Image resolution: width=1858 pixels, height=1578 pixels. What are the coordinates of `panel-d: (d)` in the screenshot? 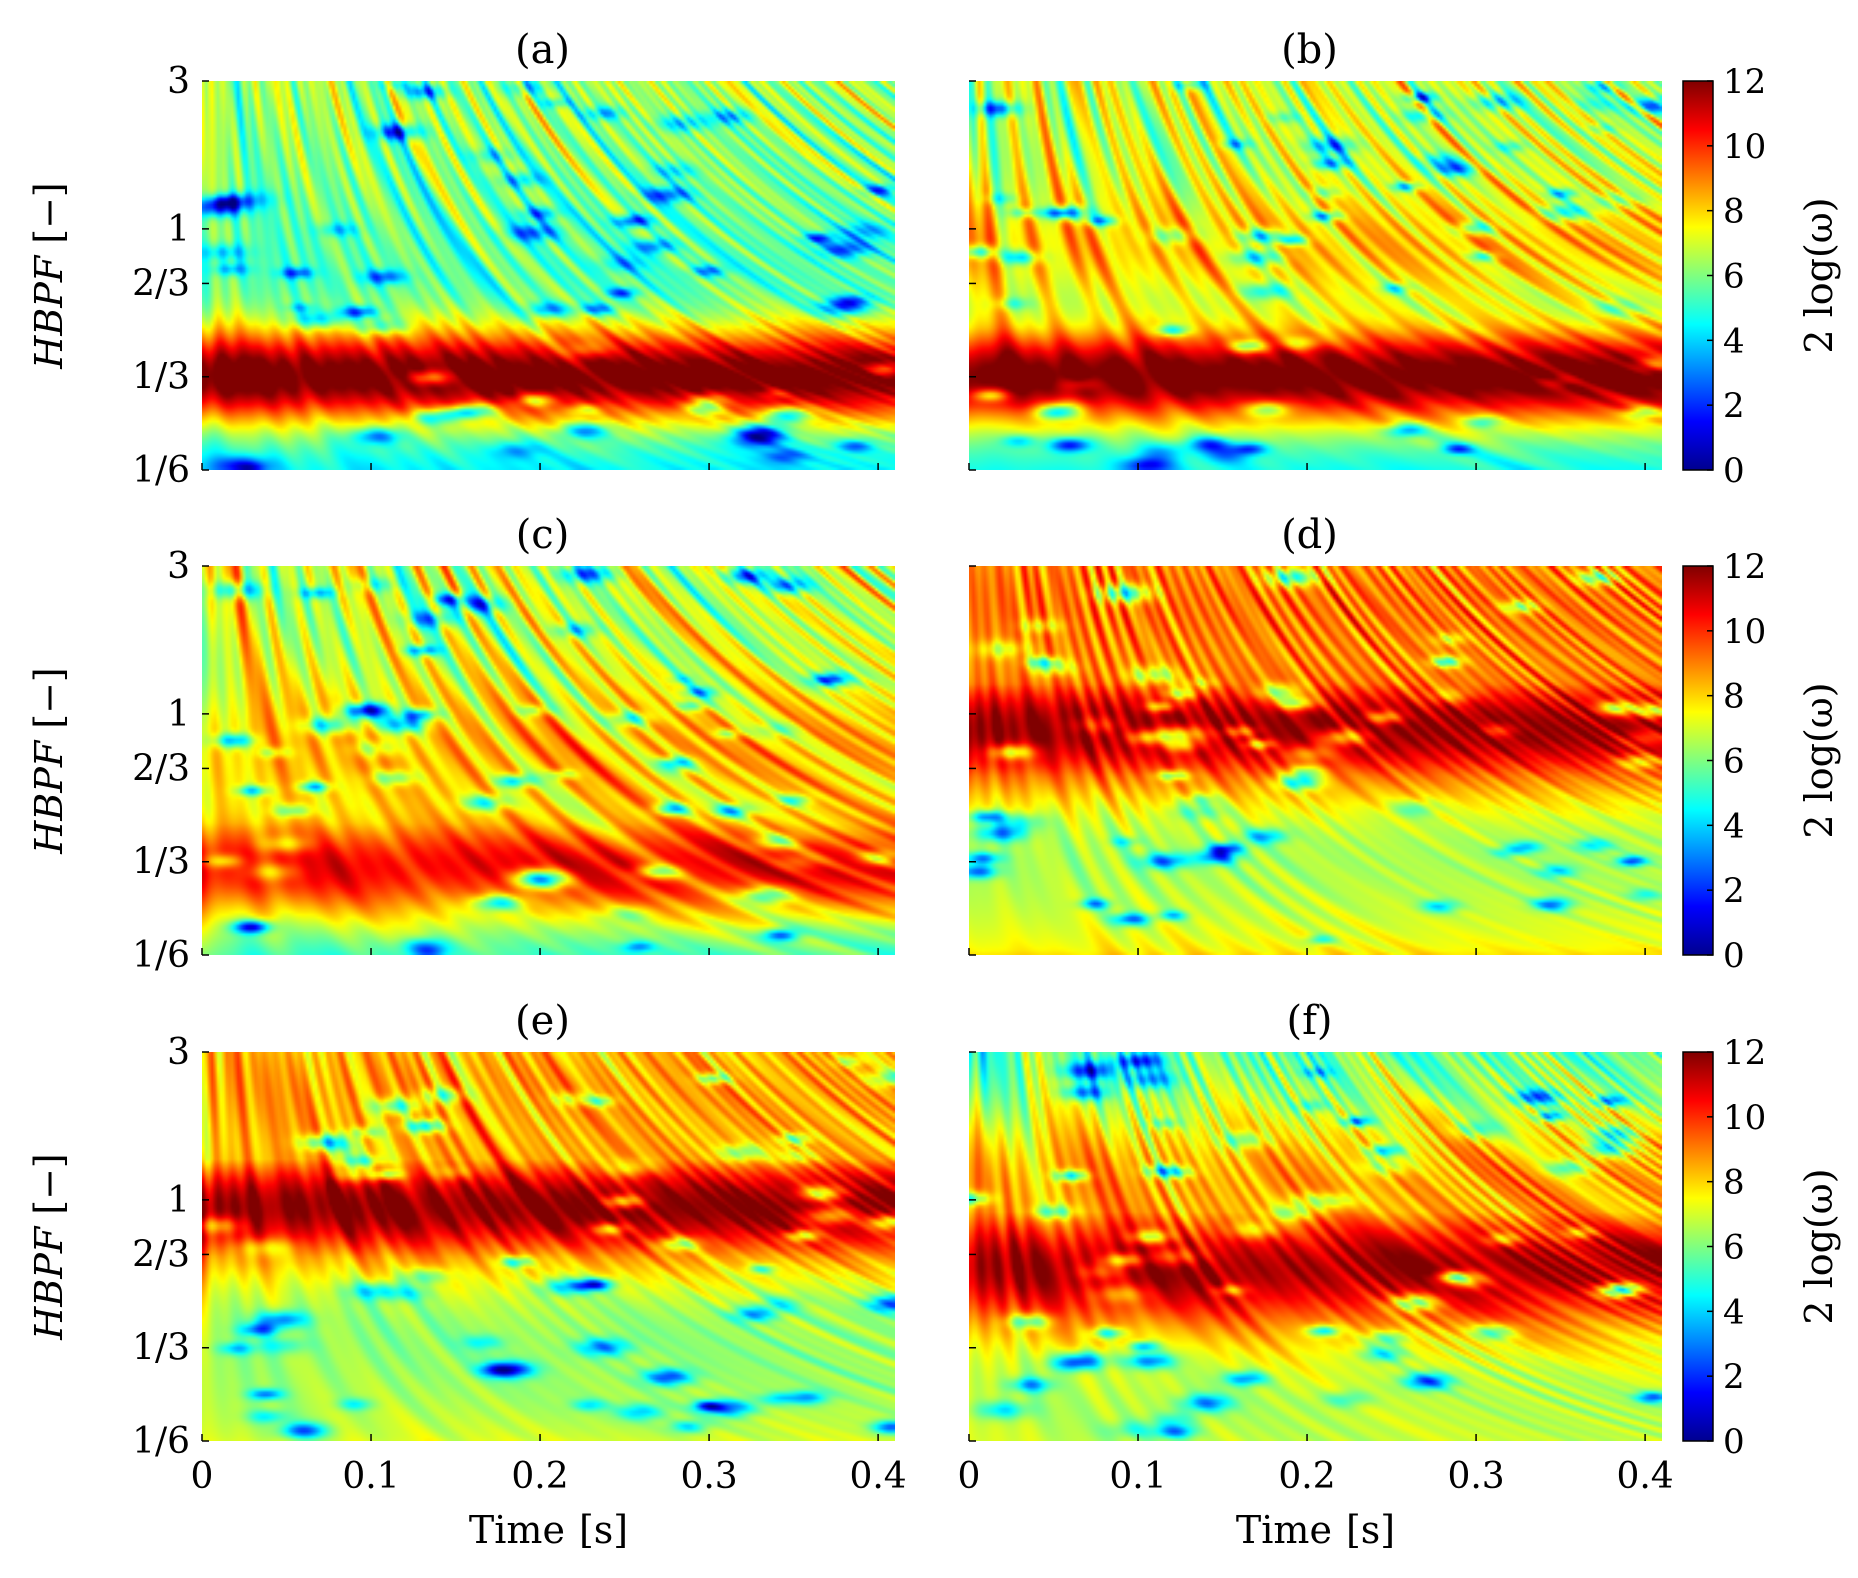 It's located at (1315, 734).